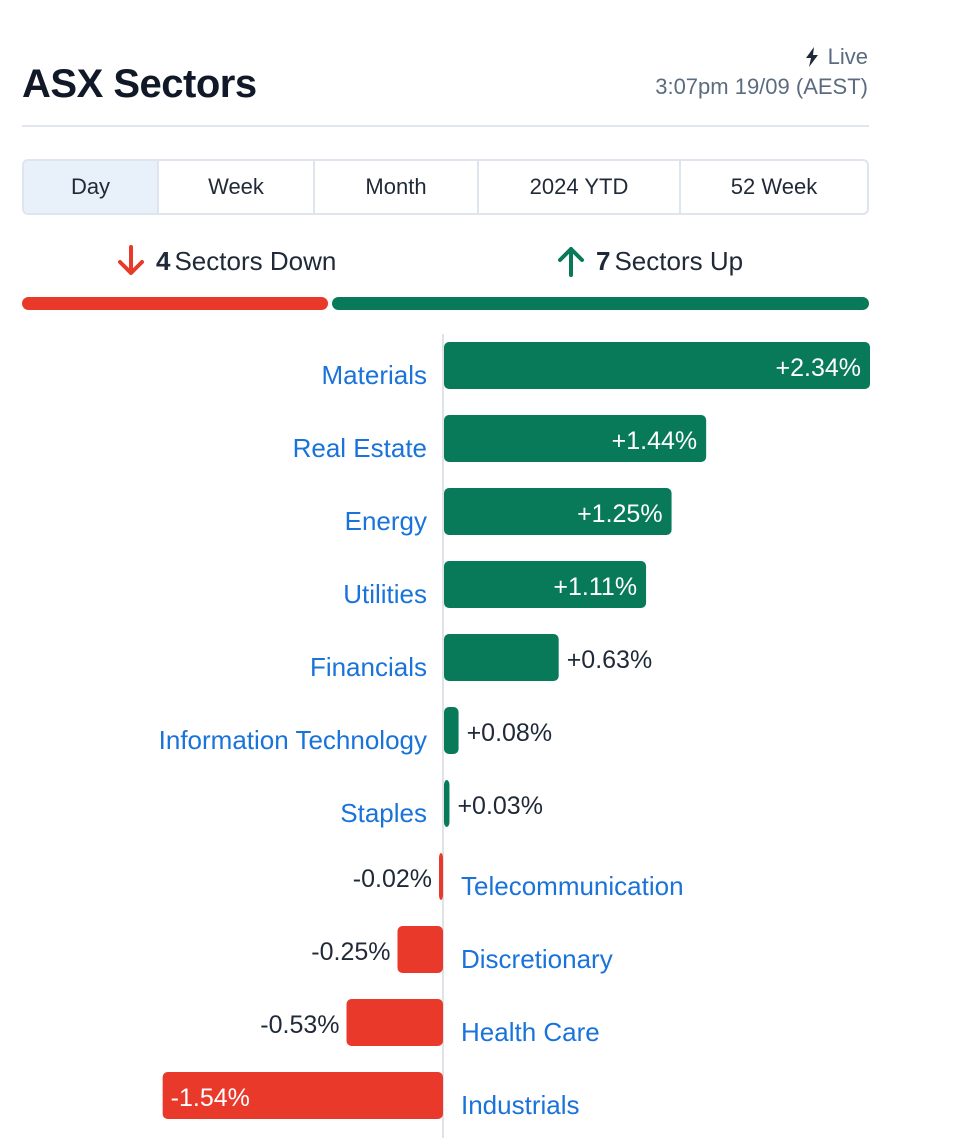 This screenshot has height=1138, width=960. What do you see at coordinates (383, 813) in the screenshot?
I see `sector-label-staples: Staples` at bounding box center [383, 813].